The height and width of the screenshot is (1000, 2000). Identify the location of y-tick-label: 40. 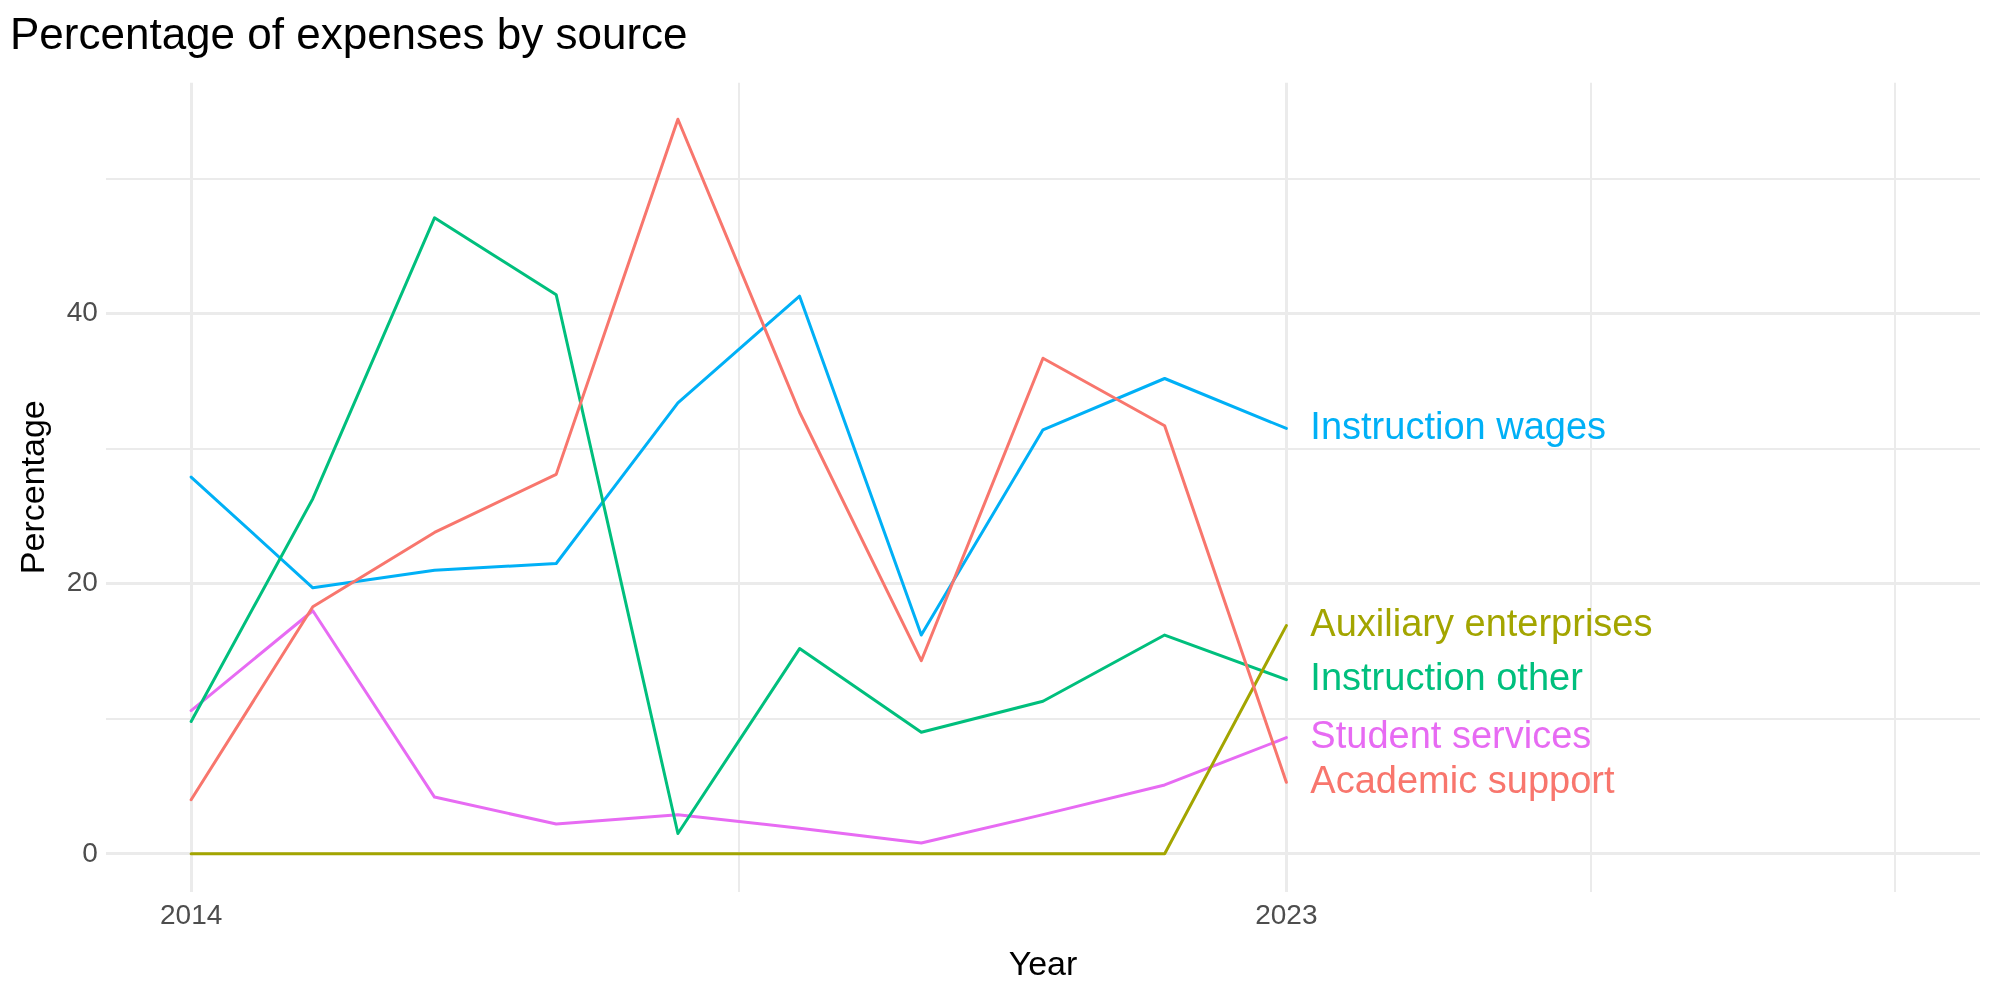
(82, 312).